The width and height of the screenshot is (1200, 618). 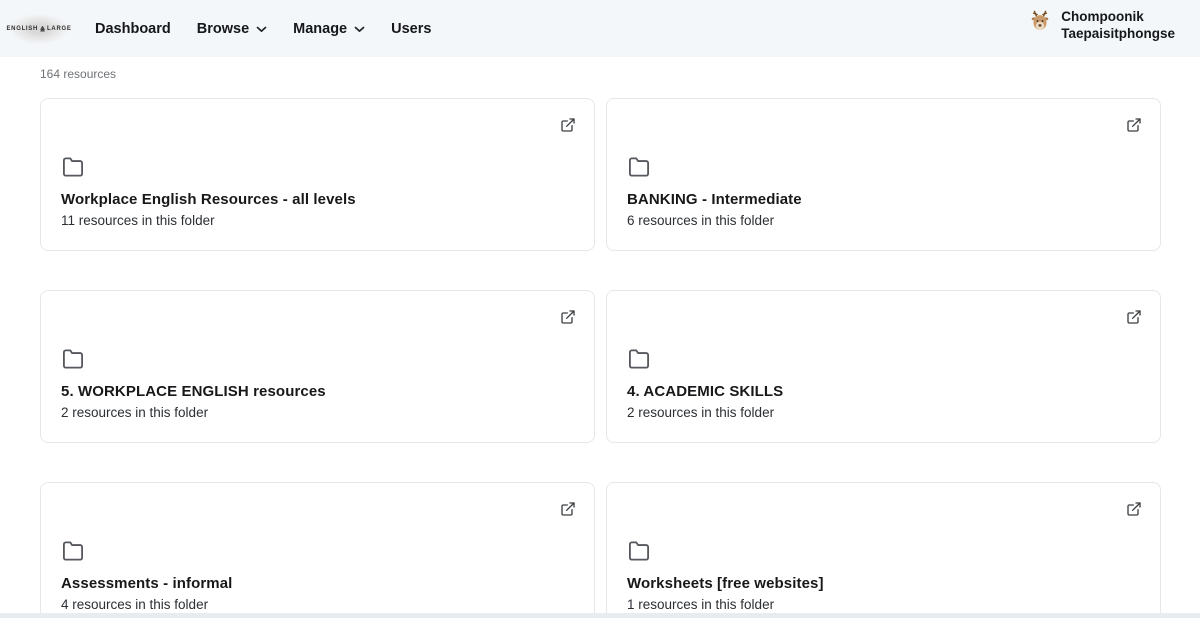 What do you see at coordinates (138, 220) in the screenshot?
I see `folder-card-subtitle: 11 resources in this folder` at bounding box center [138, 220].